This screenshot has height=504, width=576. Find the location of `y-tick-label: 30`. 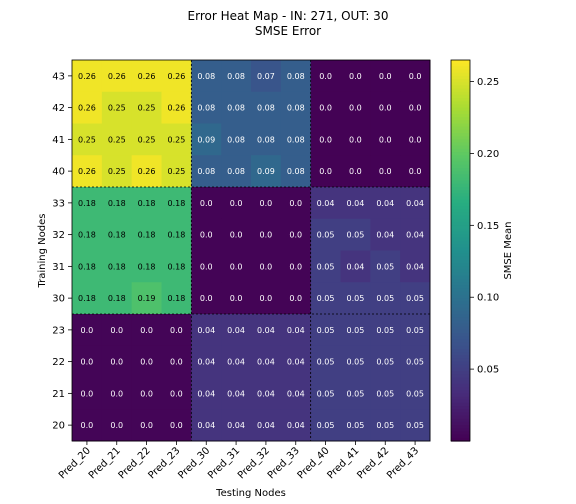

y-tick-label: 30 is located at coordinates (58, 299).